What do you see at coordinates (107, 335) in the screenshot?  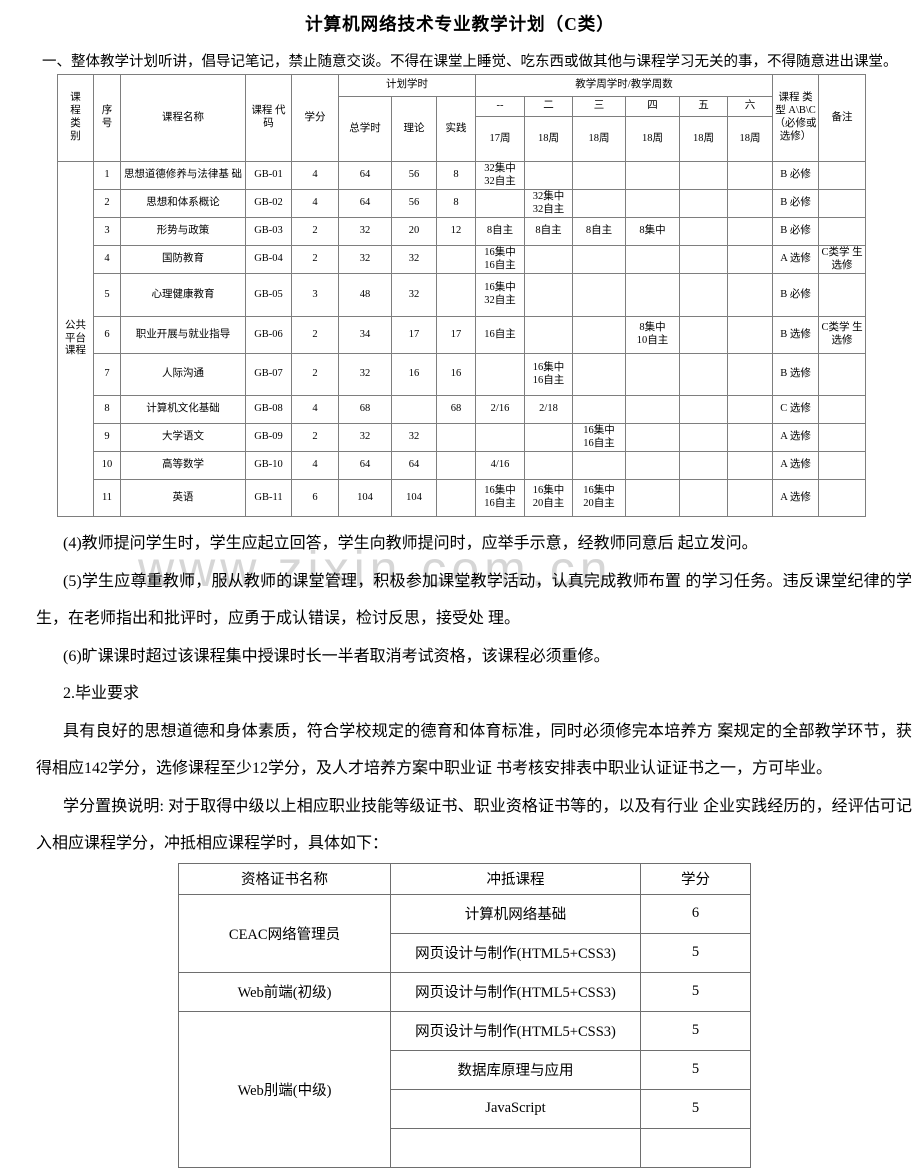 I see `cell-num: 6` at bounding box center [107, 335].